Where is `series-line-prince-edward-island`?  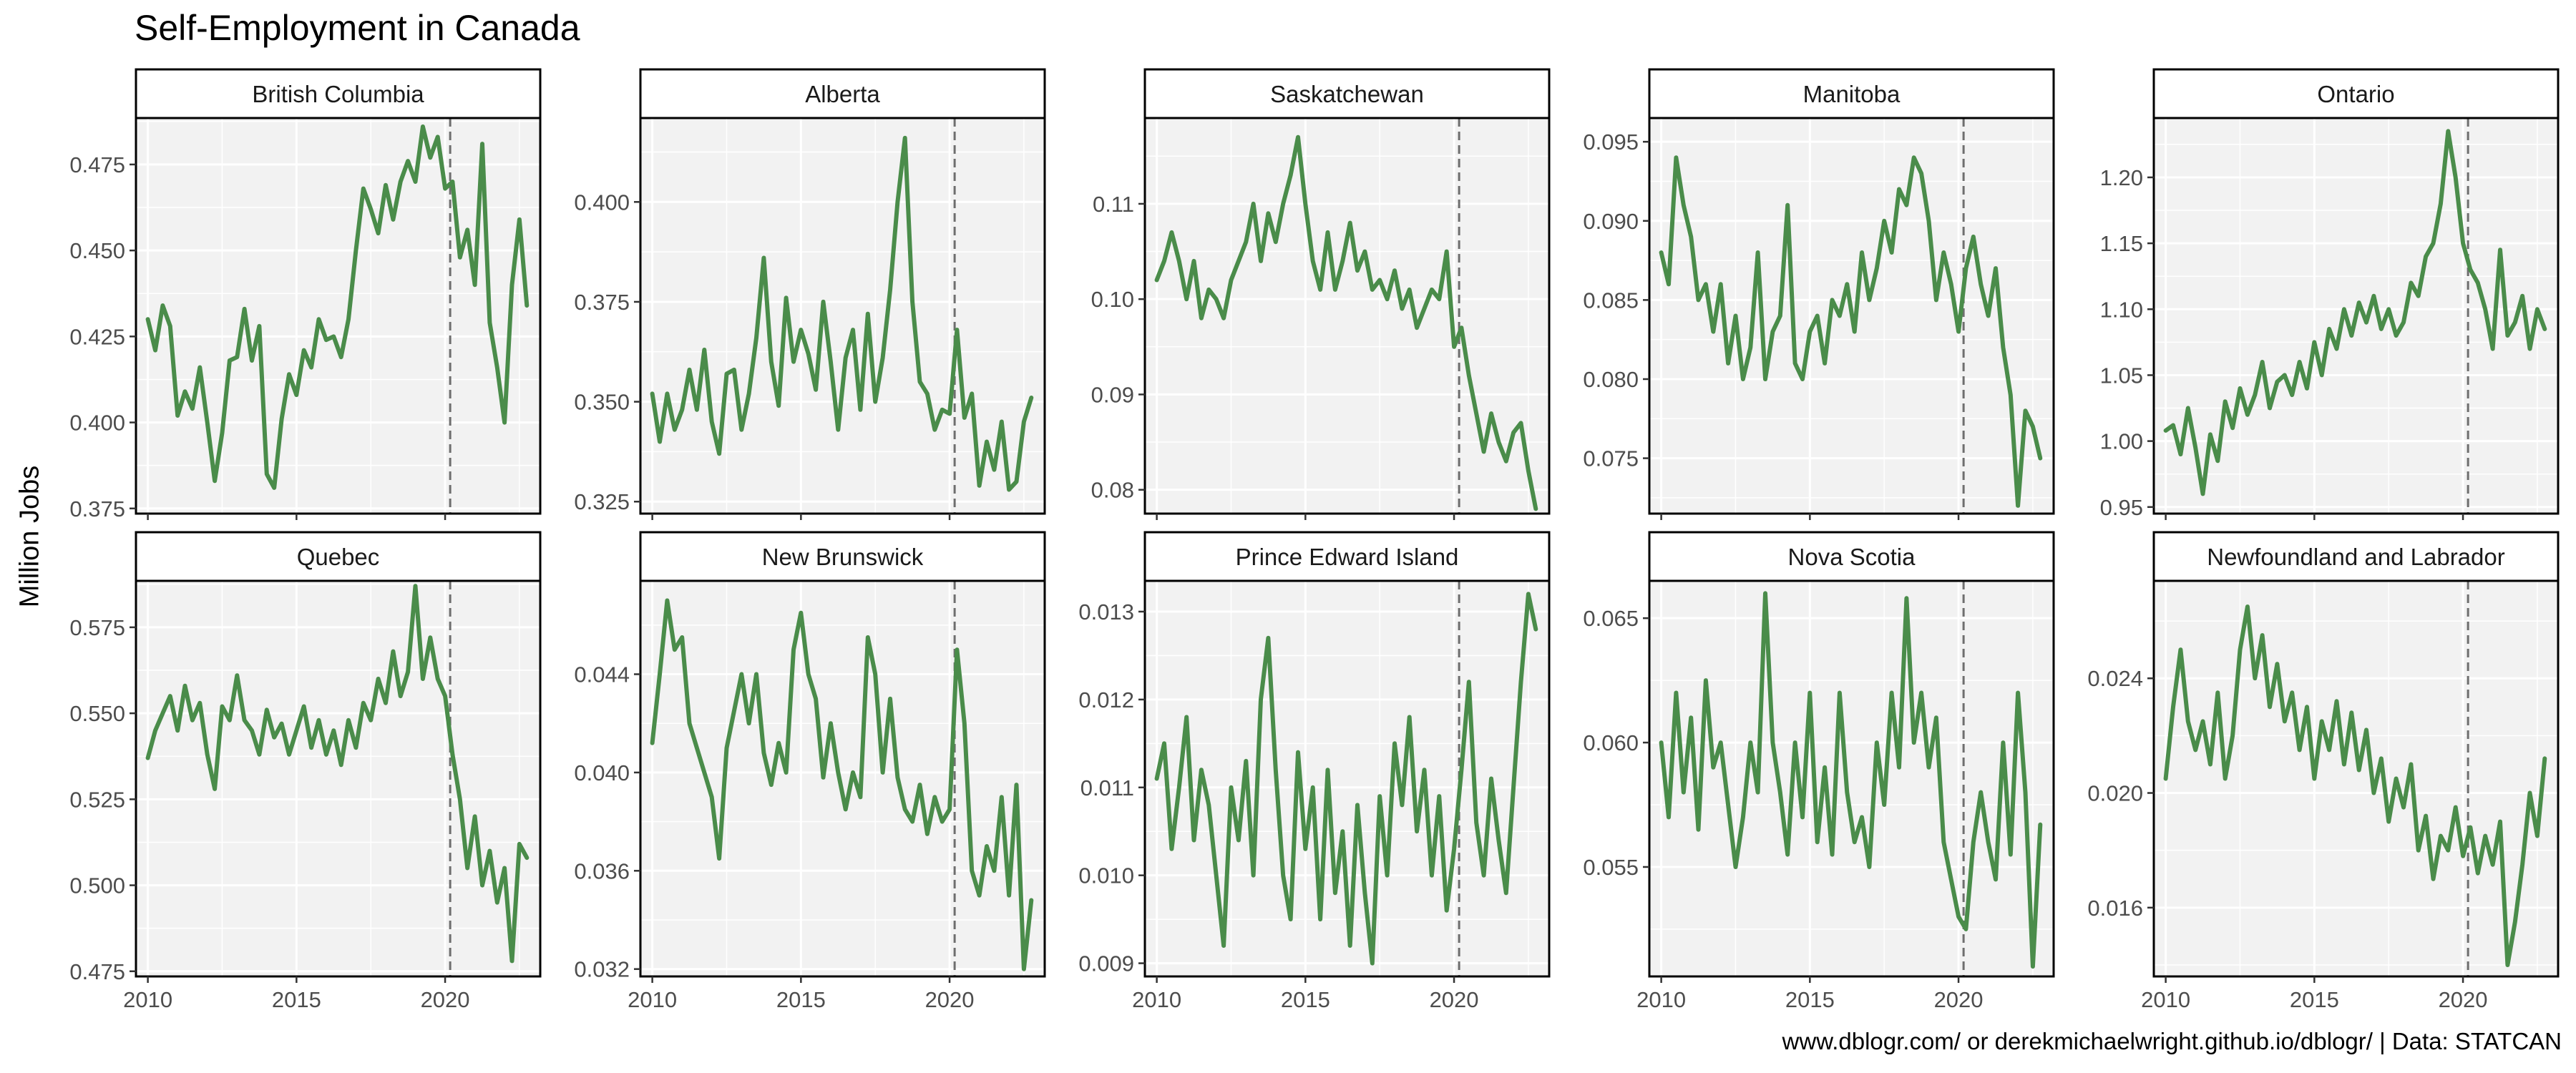 series-line-prince-edward-island is located at coordinates (1346, 779).